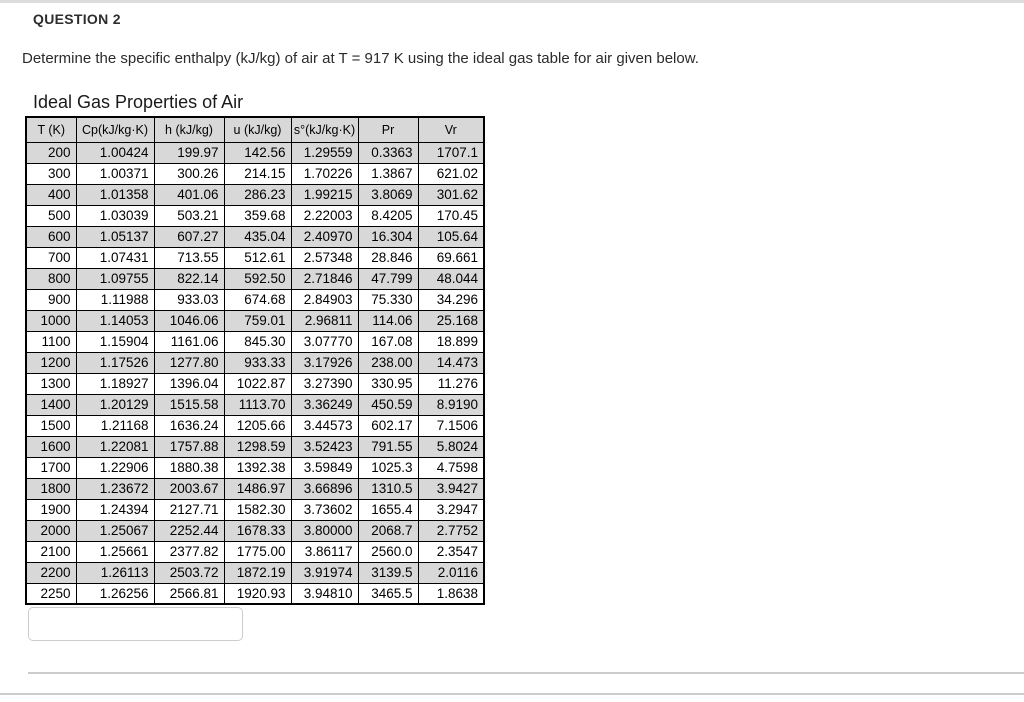 This screenshot has width=1024, height=702. Describe the element at coordinates (189, 572) in the screenshot. I see `table-cell: 2503.72` at that location.